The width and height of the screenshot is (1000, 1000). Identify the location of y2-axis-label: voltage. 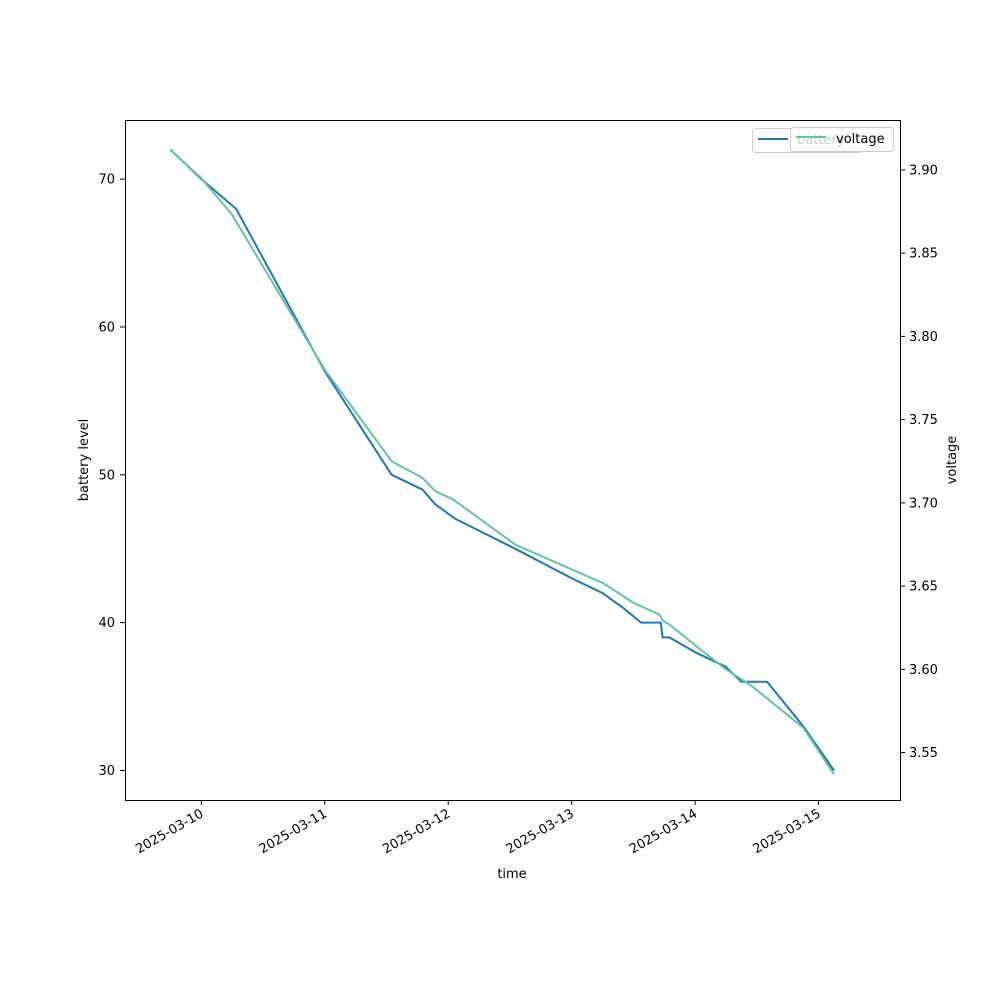
(952, 460).